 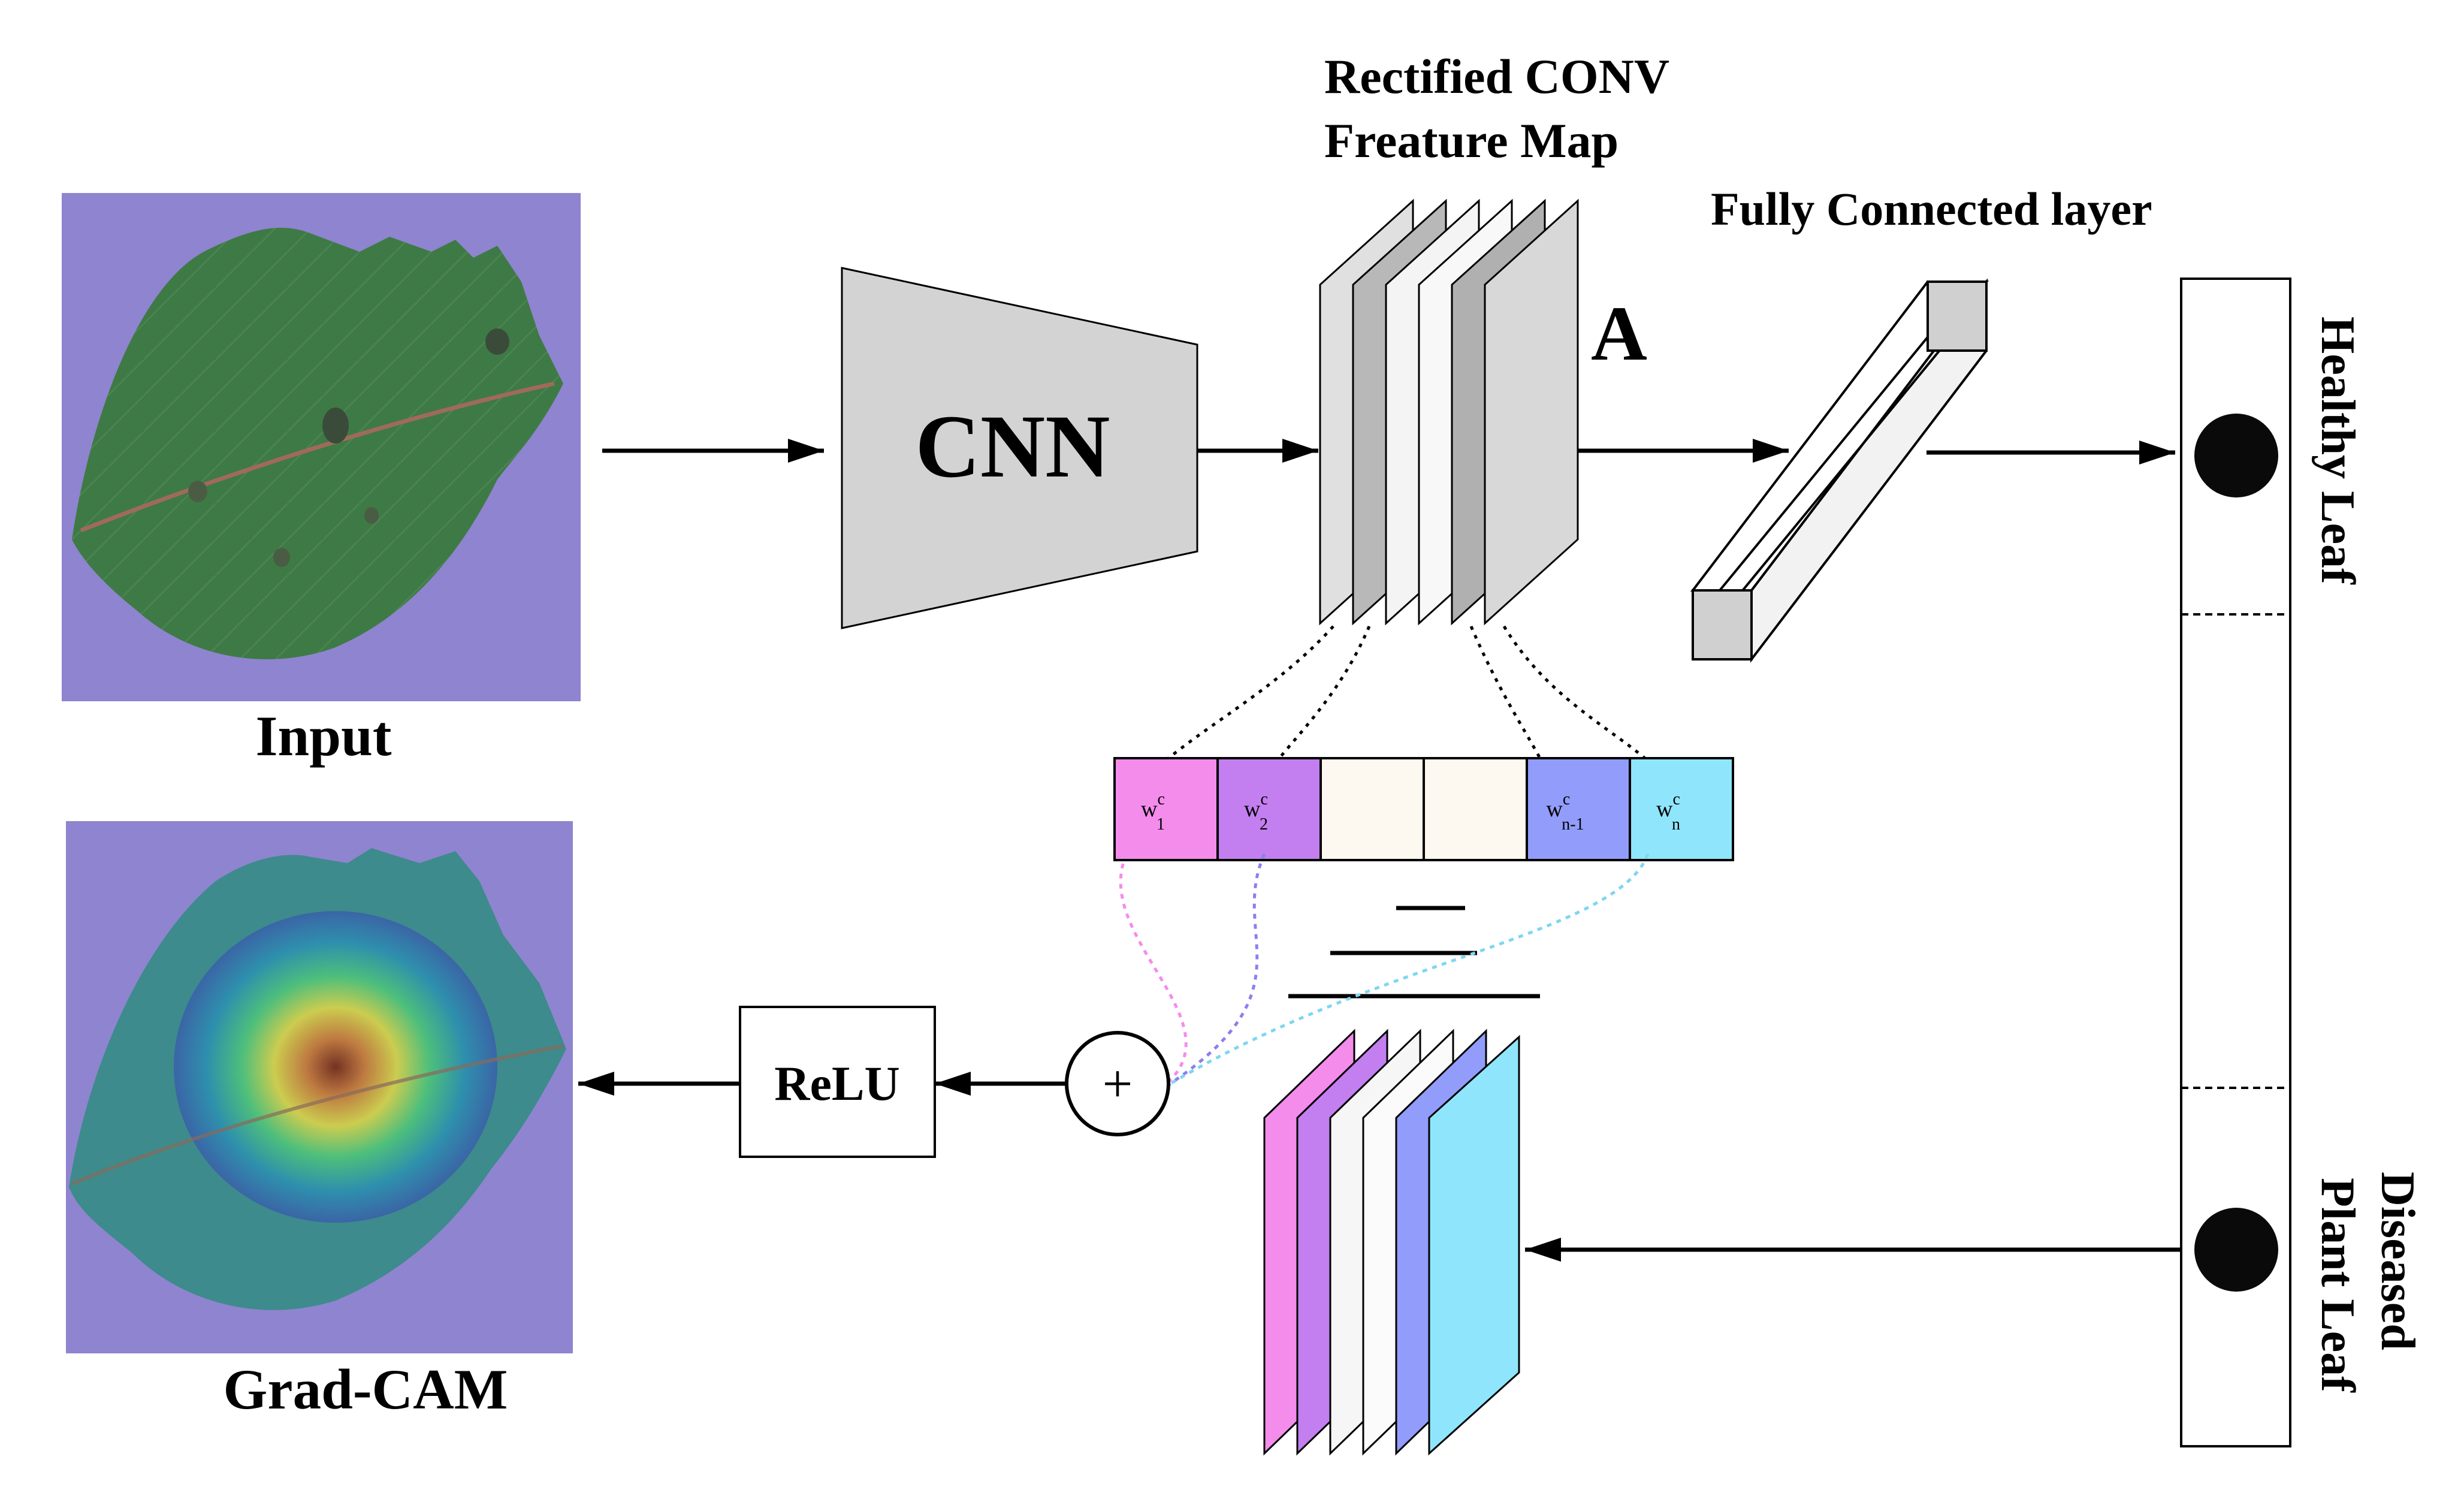 I want to click on weights-row: wc 1 wc 2 wc n-1 wc n, so click(x=1423, y=809).